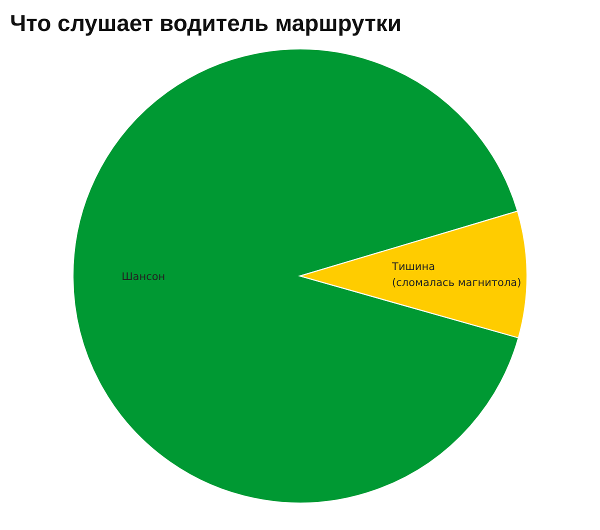  What do you see at coordinates (206, 23) in the screenshot?
I see `chart-title: Что слушает водитель маршрутки` at bounding box center [206, 23].